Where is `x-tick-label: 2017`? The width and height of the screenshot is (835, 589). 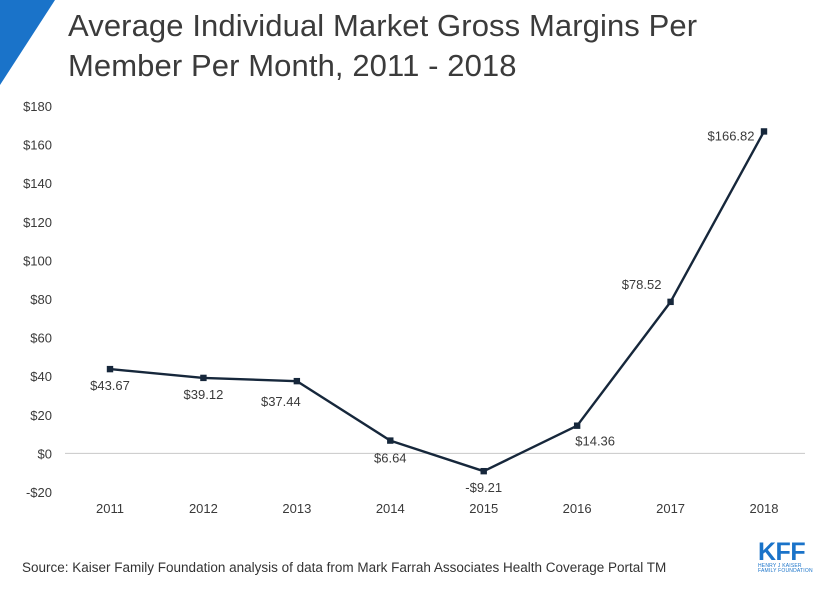
x-tick-label: 2017 is located at coordinates (670, 508).